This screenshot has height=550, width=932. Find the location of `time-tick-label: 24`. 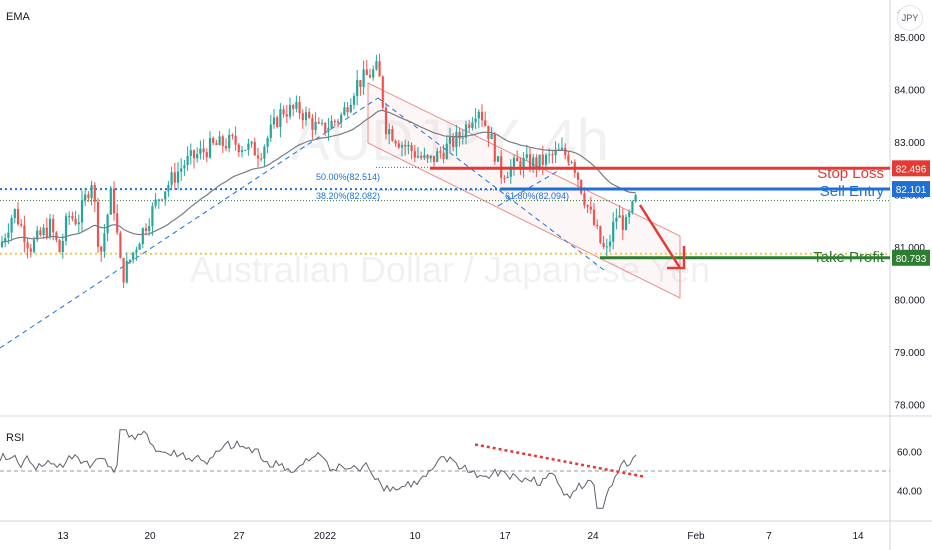

time-tick-label: 24 is located at coordinates (593, 536).